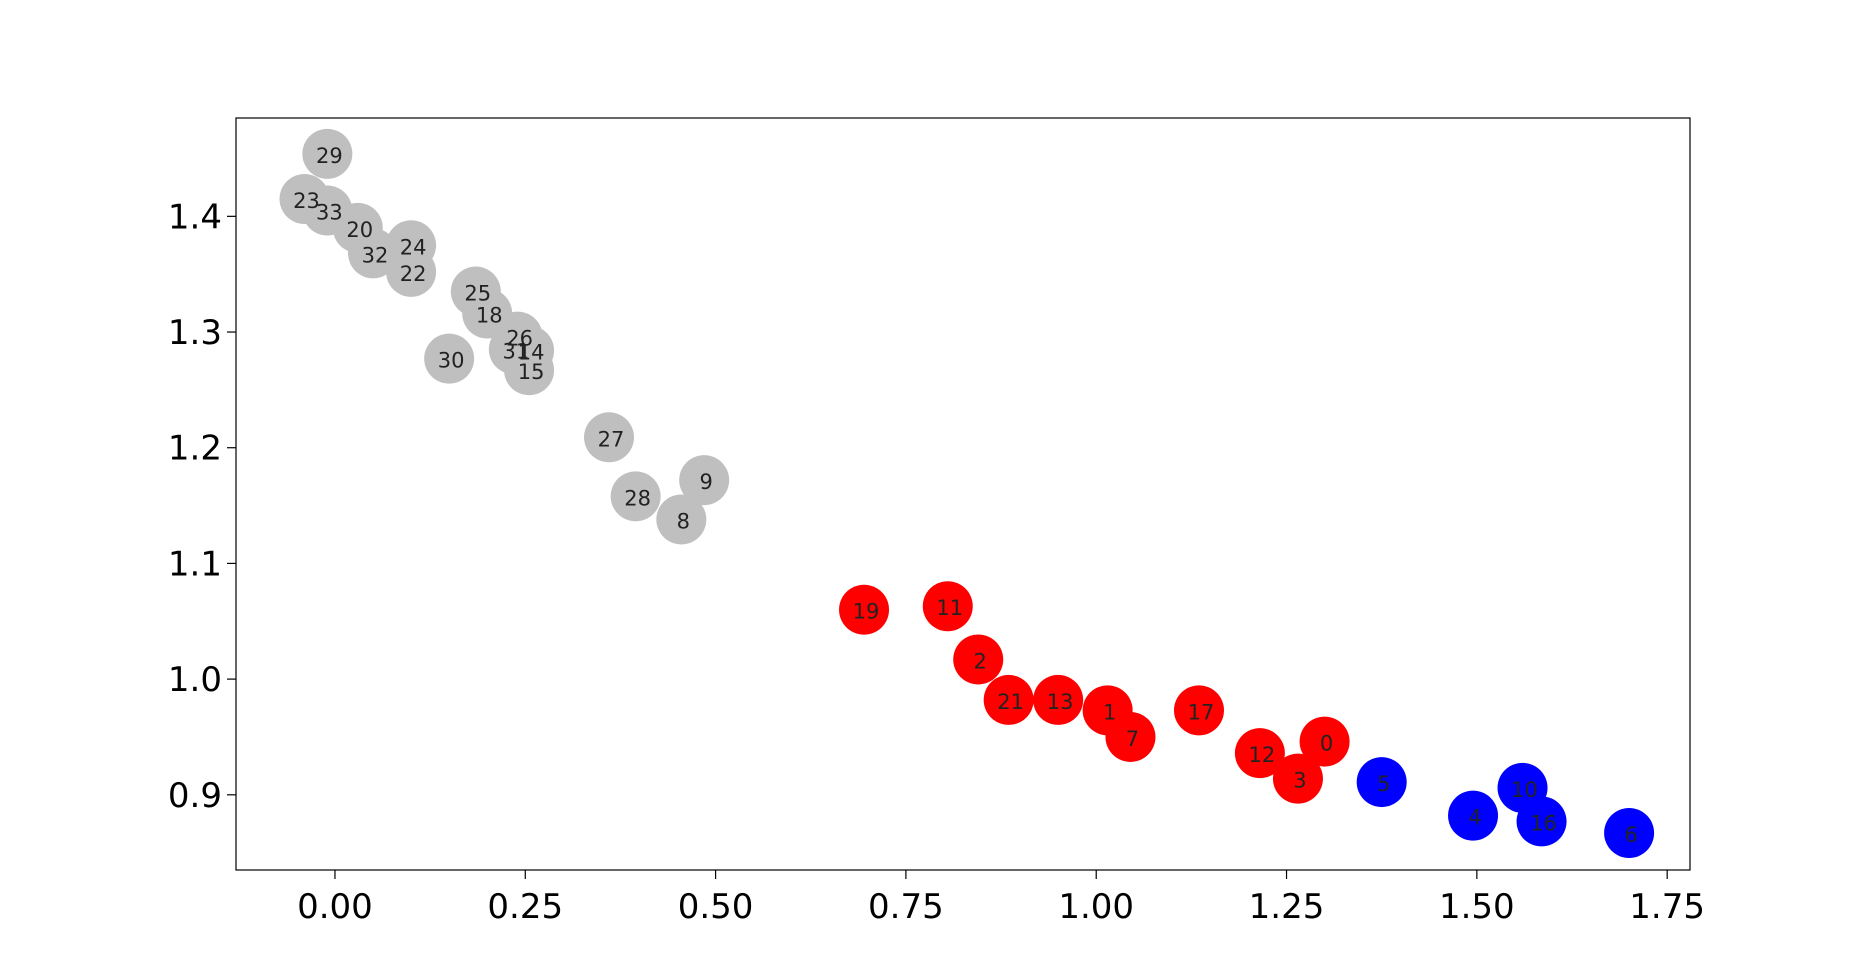  Describe the element at coordinates (531, 353) in the screenshot. I see `point-label: 14` at that location.